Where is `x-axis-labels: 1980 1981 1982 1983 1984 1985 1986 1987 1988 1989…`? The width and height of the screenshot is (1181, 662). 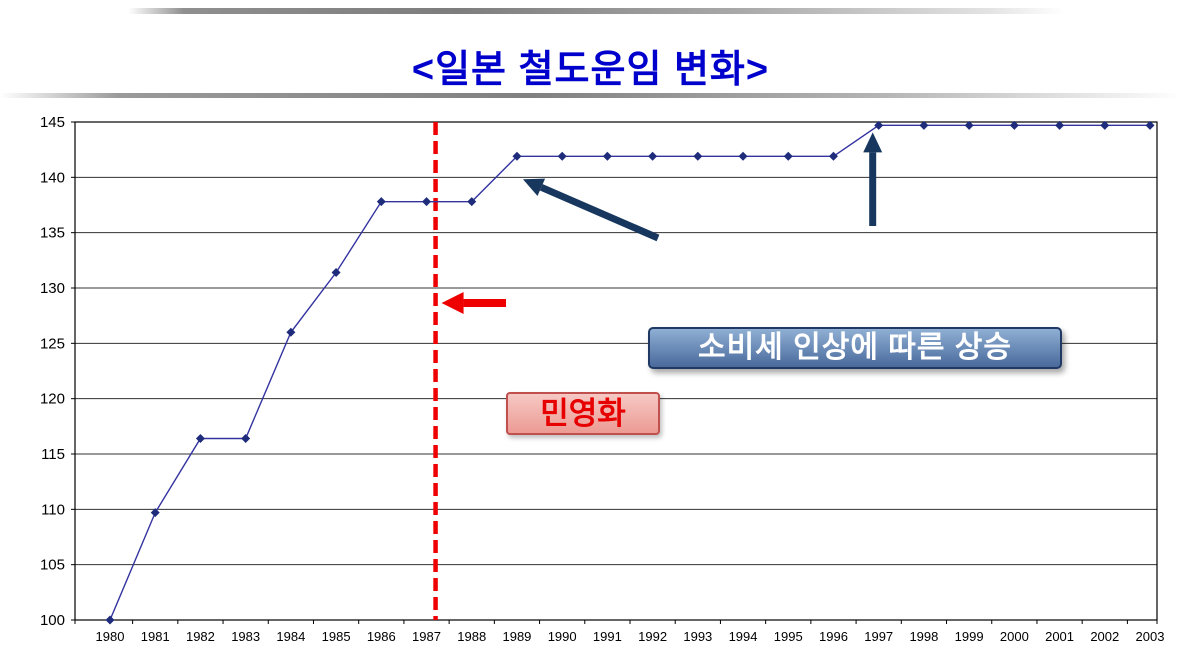 x-axis-labels: 1980 1981 1982 1983 1984 1985 1986 1987 1988 1989… is located at coordinates (630, 636).